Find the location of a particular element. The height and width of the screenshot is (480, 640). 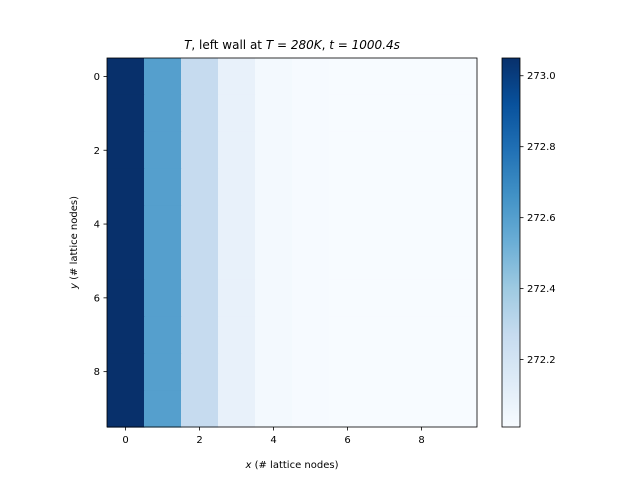

x-axis-label-var: x is located at coordinates (248, 465).